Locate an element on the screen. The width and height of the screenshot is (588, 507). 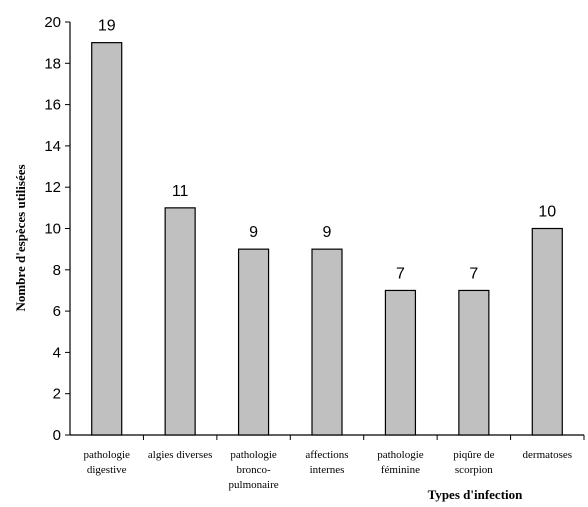
y-tick-label: 6 is located at coordinates (57, 311).